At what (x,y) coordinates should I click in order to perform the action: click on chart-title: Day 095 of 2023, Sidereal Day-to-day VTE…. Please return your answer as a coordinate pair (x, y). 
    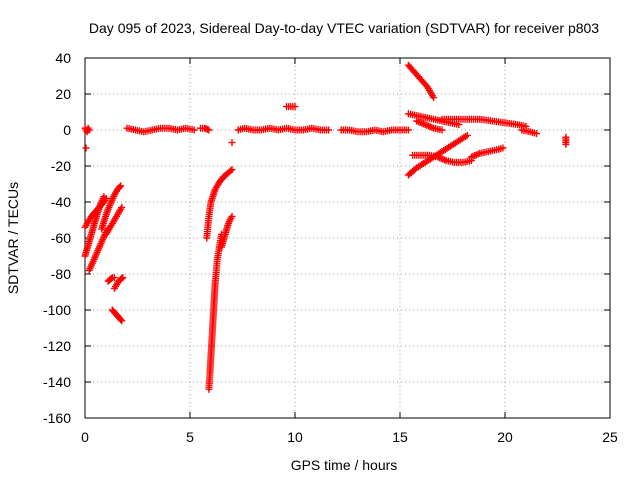
    Looking at the image, I should click on (344, 28).